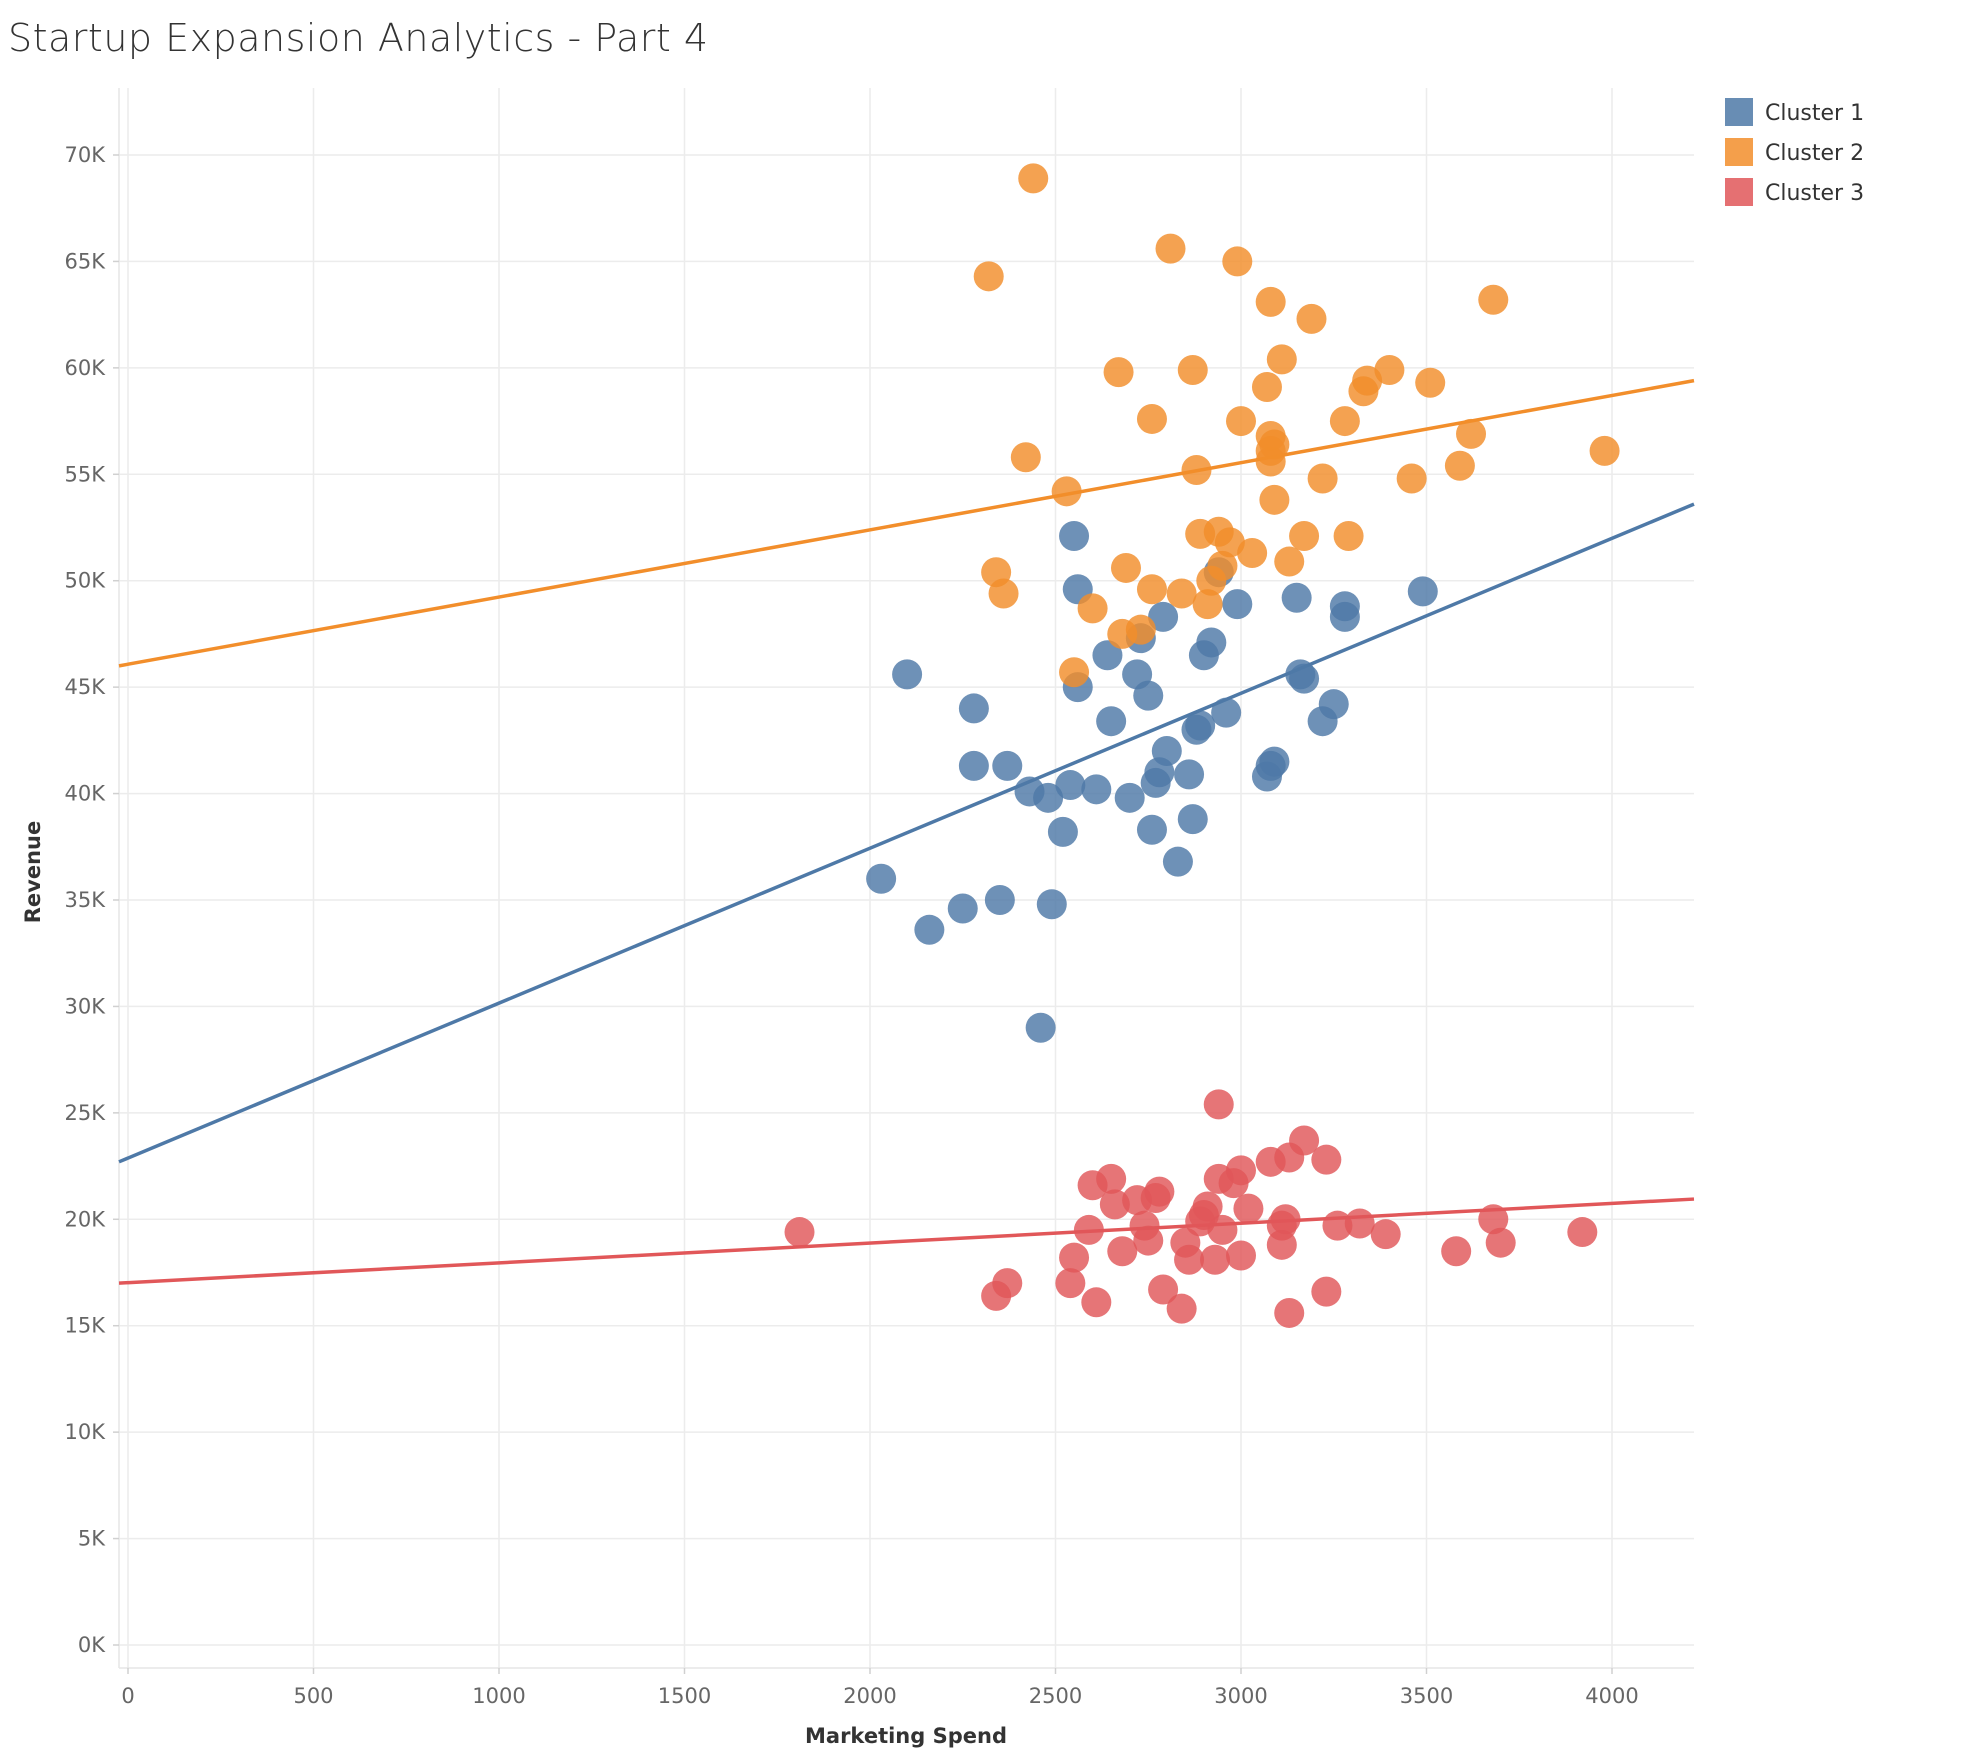 The image size is (1978, 1756). What do you see at coordinates (86, 794) in the screenshot?
I see `y-tick-label: 40K` at bounding box center [86, 794].